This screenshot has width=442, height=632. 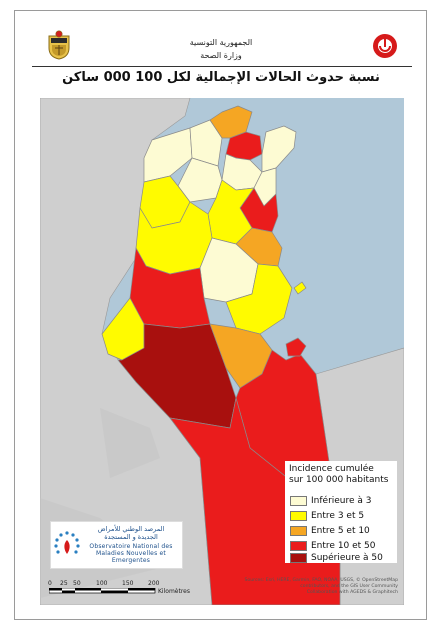 I want to click on scale-tick-label: 200, so click(x=154, y=583).